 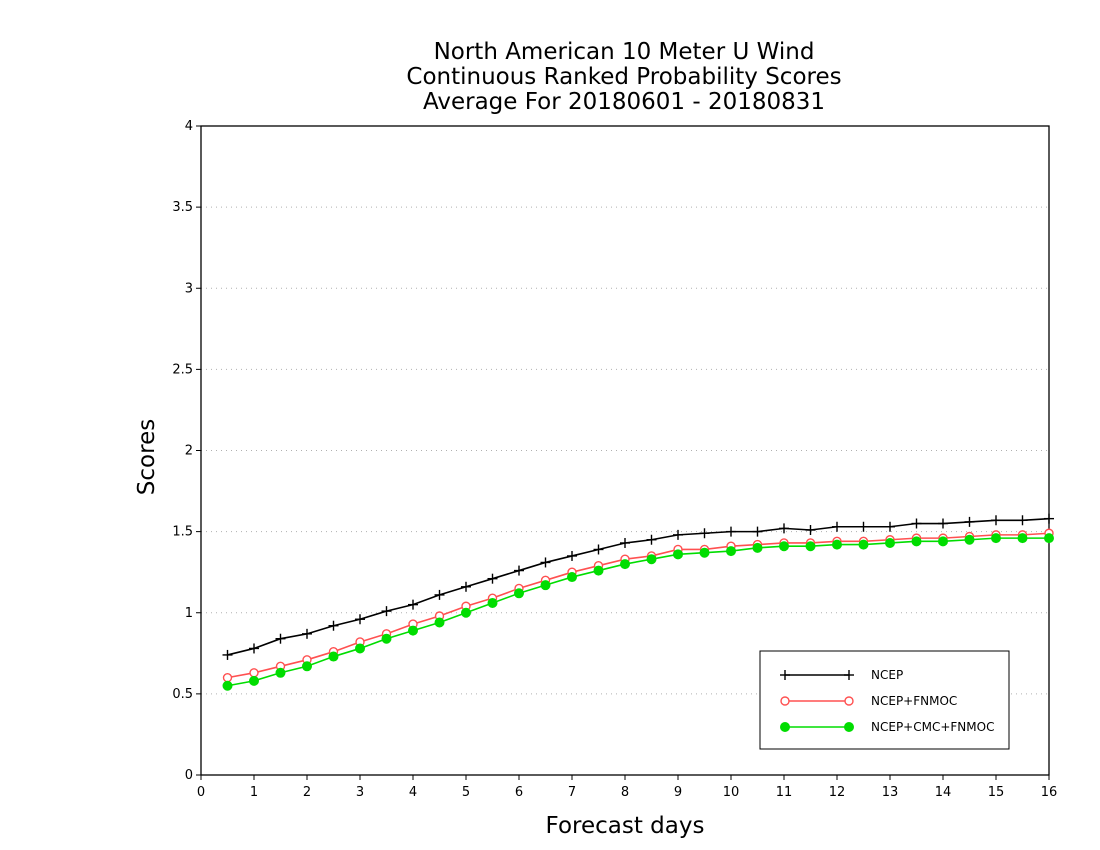 What do you see at coordinates (625, 826) in the screenshot?
I see `x-axis-title: Forecast days` at bounding box center [625, 826].